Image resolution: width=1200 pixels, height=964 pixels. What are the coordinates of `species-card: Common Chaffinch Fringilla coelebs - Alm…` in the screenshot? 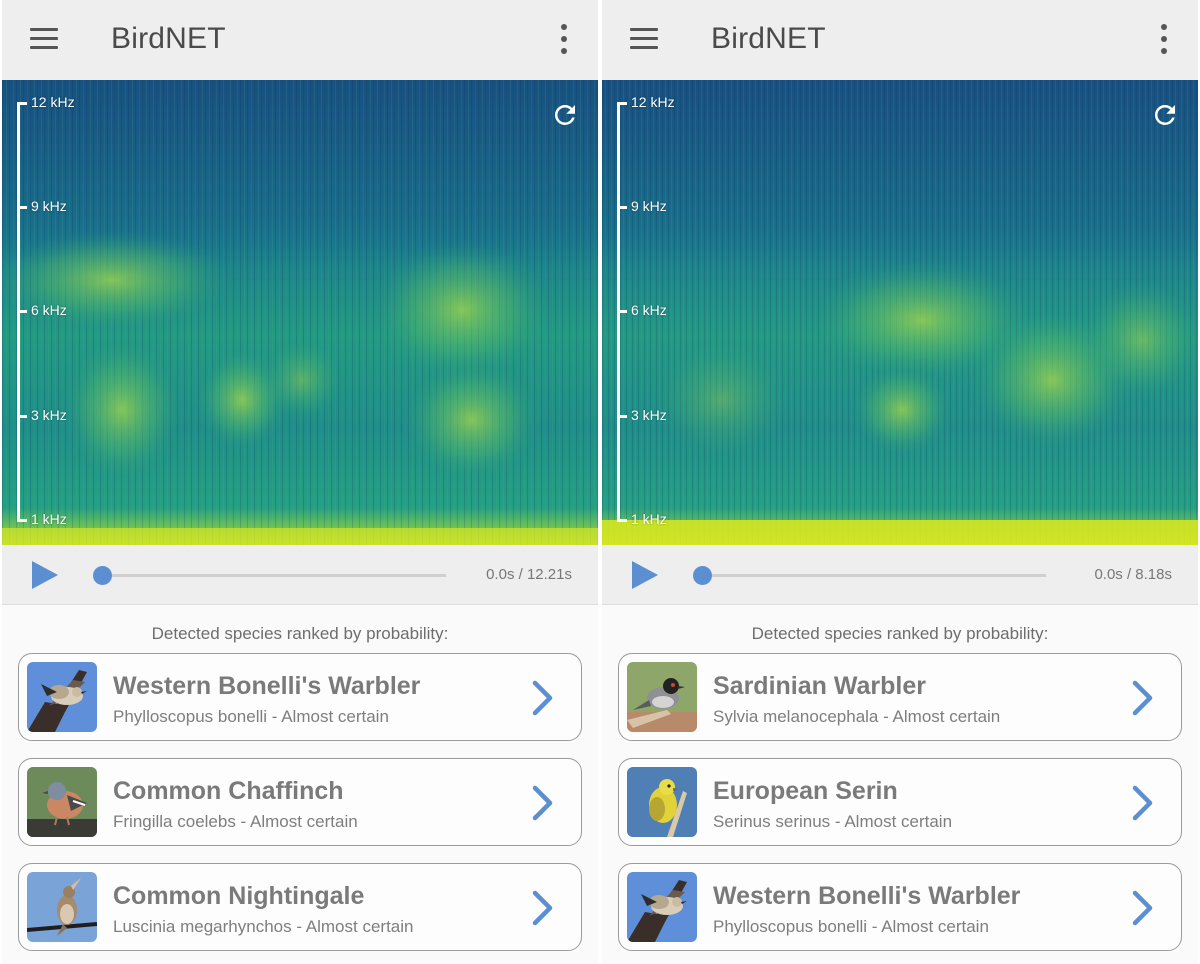 It's located at (300, 802).